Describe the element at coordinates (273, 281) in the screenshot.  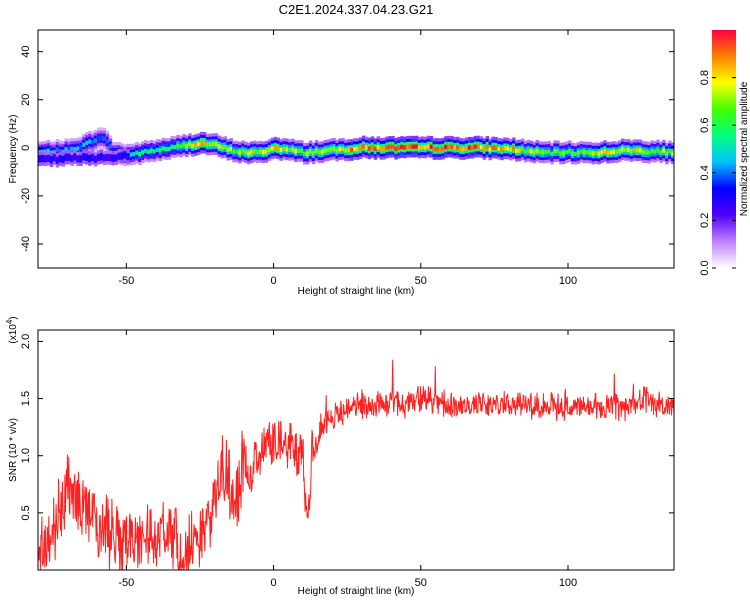
I see `heatmap-x-tick-label: 0` at that location.